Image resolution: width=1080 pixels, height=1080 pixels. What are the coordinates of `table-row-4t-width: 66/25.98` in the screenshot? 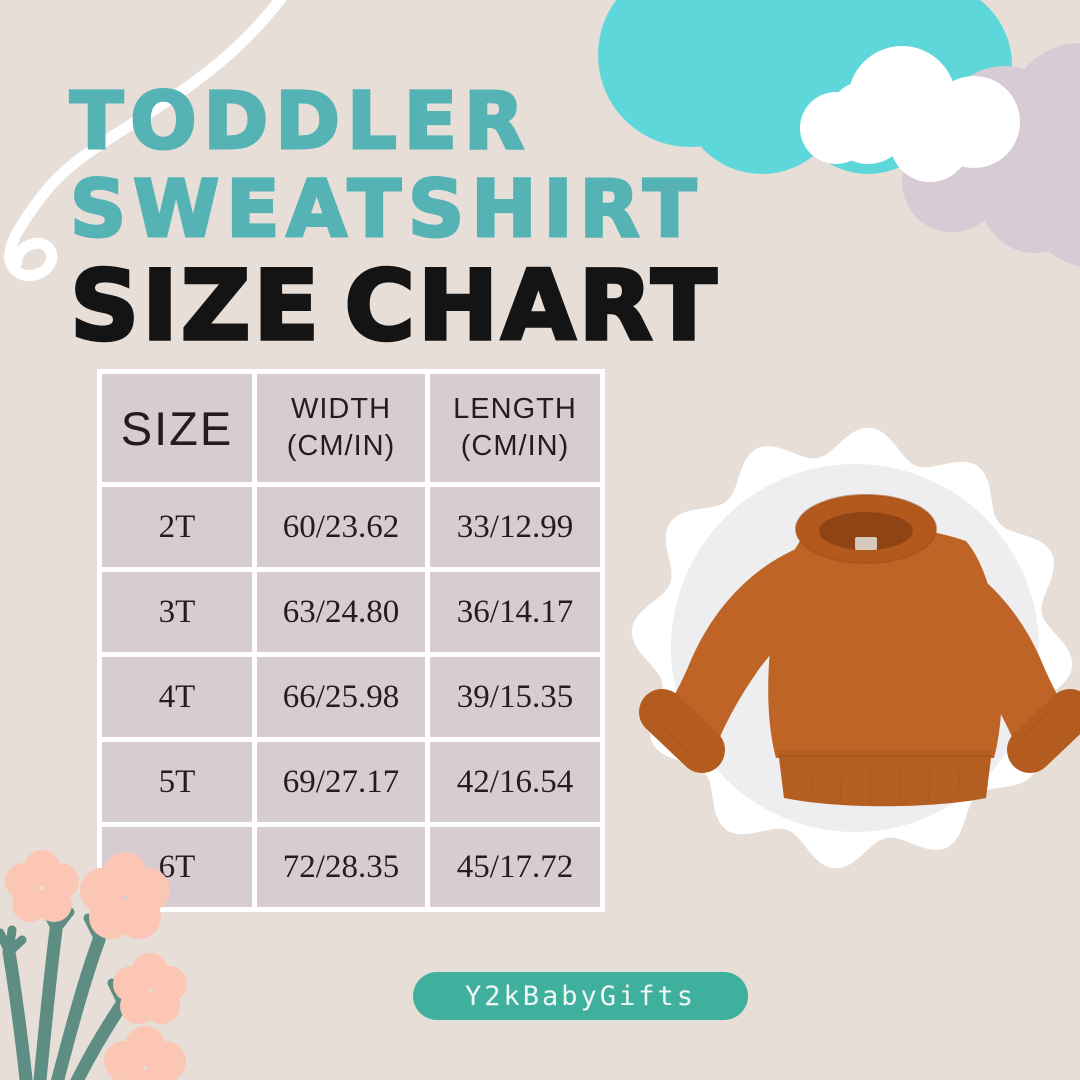 It's located at (341, 697).